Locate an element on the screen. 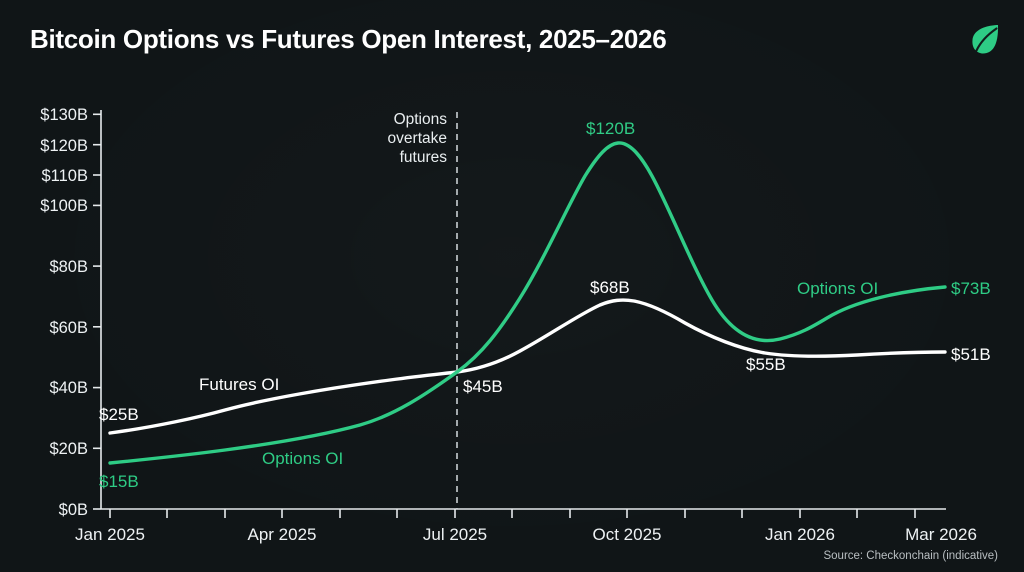 This screenshot has width=1024, height=572. overtake-note-line-2: overtake is located at coordinates (417, 138).